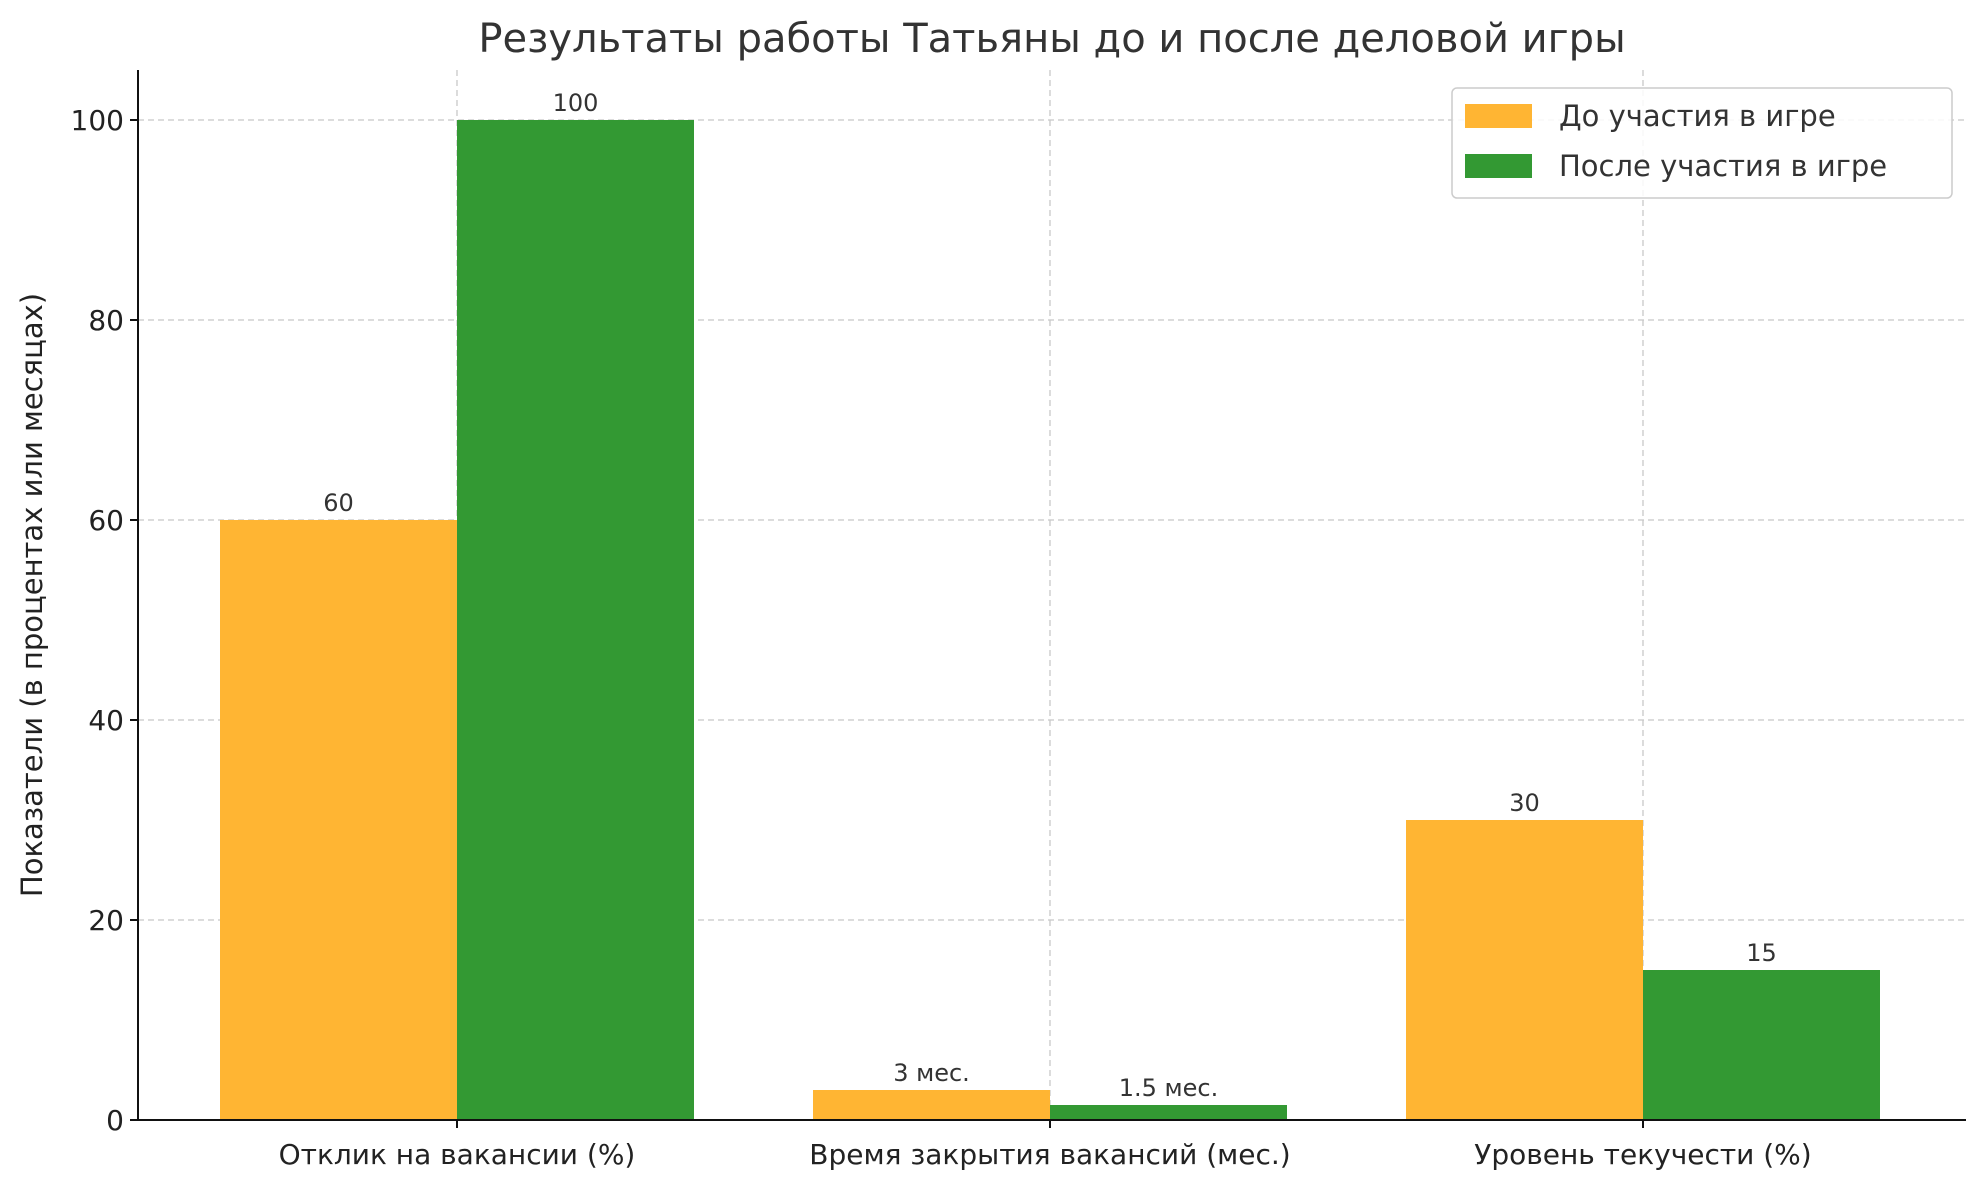  What do you see at coordinates (1761, 953) in the screenshot?
I see `bar-value-label: 15` at bounding box center [1761, 953].